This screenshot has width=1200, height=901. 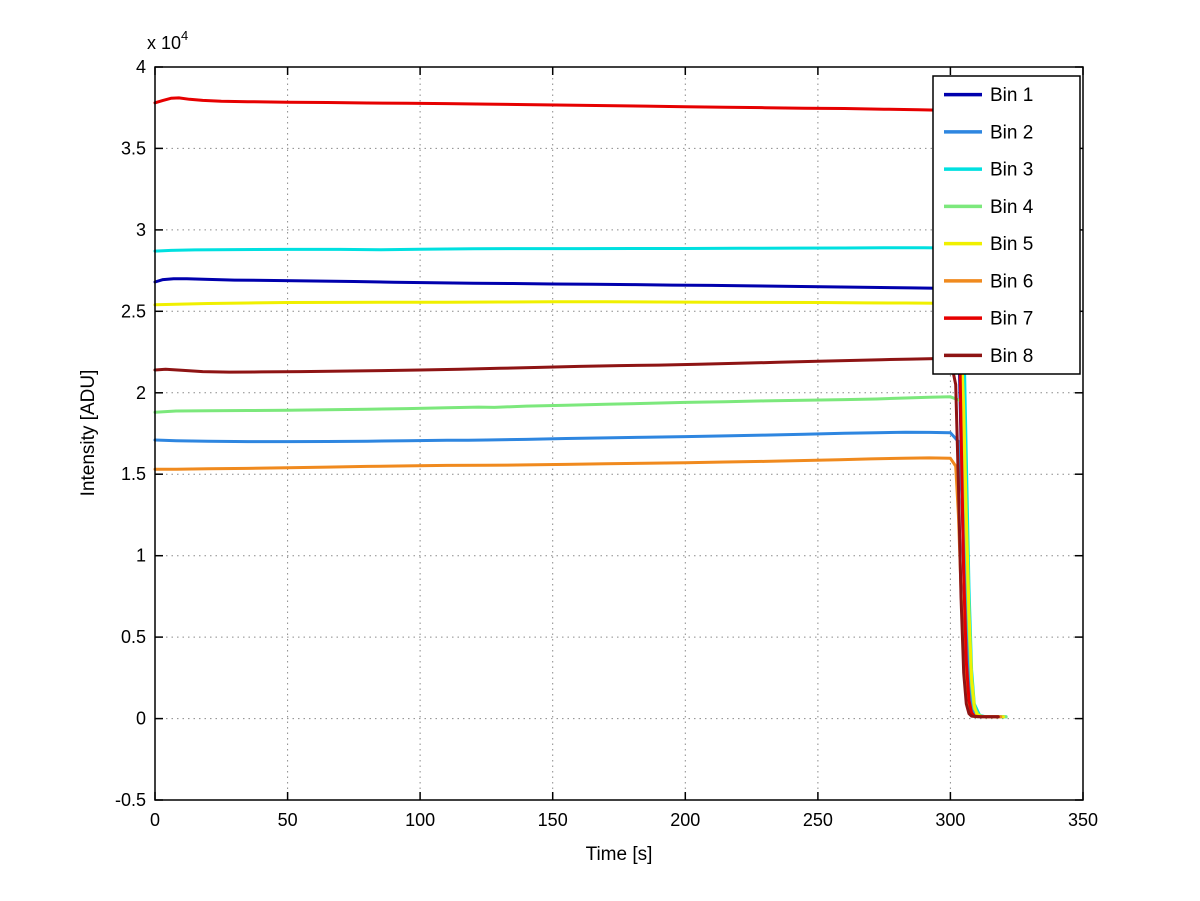 I want to click on y-axis-label: Intensity [ADU], so click(x=88, y=433).